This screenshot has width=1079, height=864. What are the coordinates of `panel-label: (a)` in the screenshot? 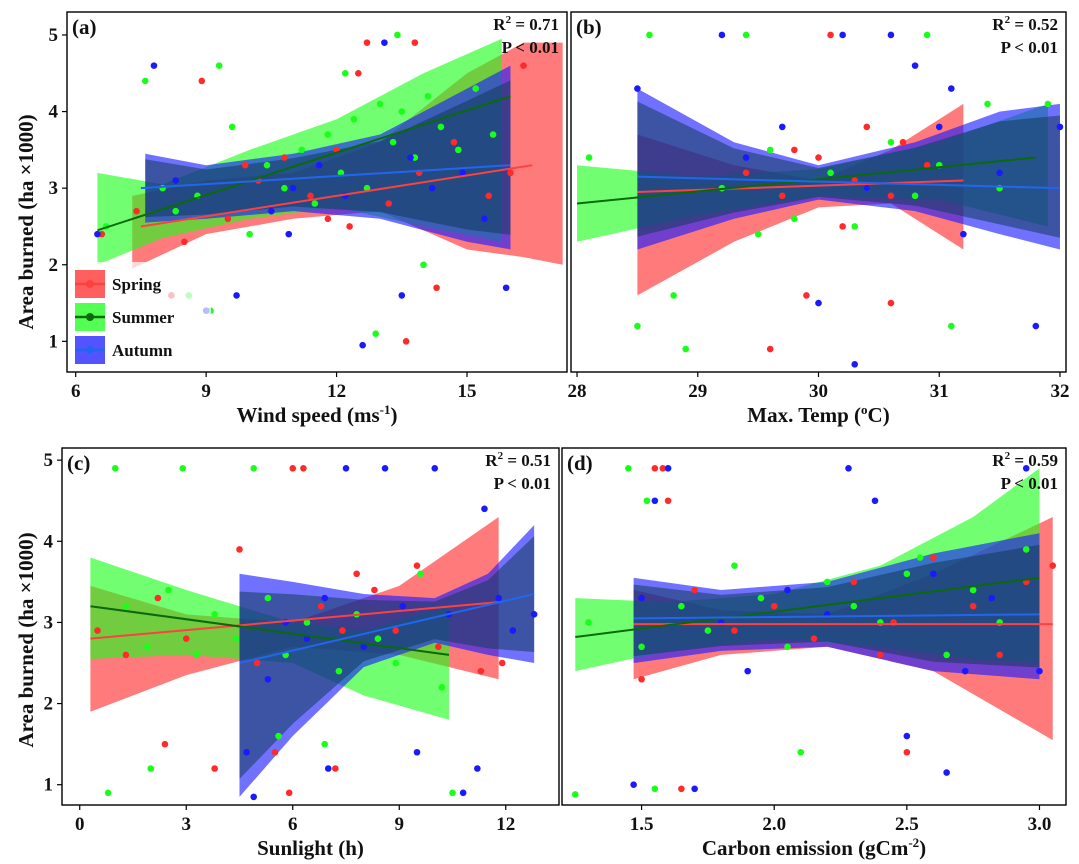 It's located at (84, 27).